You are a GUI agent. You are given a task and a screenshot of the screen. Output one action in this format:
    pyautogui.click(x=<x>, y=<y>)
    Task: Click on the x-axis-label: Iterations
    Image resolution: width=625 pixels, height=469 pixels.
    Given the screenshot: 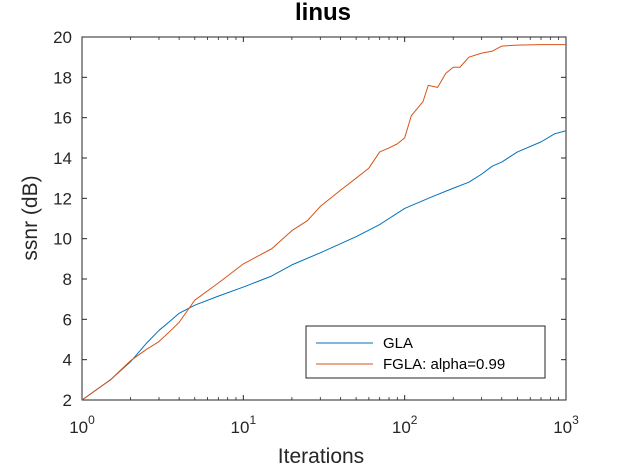 What is the action you would take?
    pyautogui.click(x=321, y=456)
    